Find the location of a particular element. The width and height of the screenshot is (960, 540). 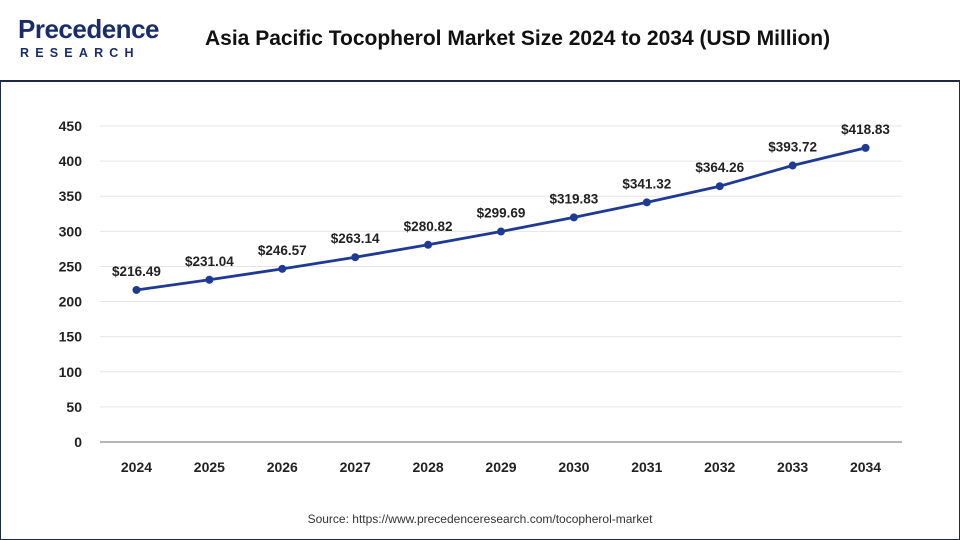

data-label: $246.57 is located at coordinates (282, 250).